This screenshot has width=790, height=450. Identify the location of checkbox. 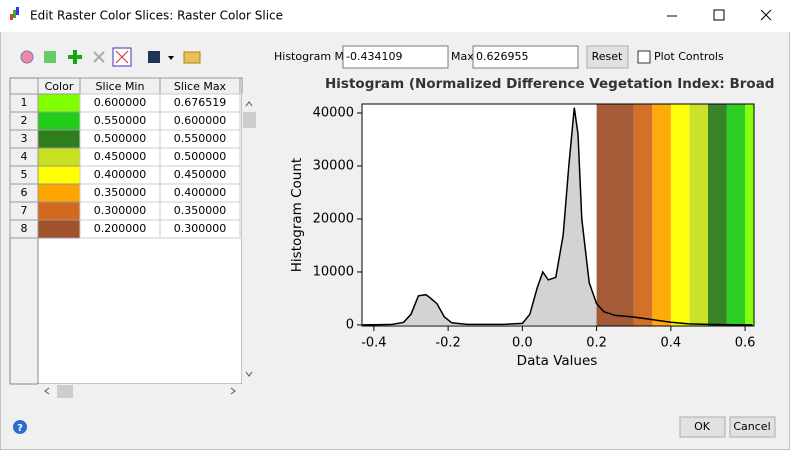
(644, 57).